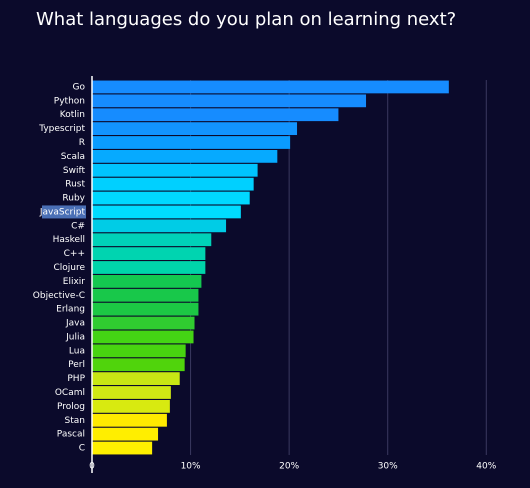 The height and width of the screenshot is (488, 530). I want to click on y-tick-label: Stan, so click(75, 421).